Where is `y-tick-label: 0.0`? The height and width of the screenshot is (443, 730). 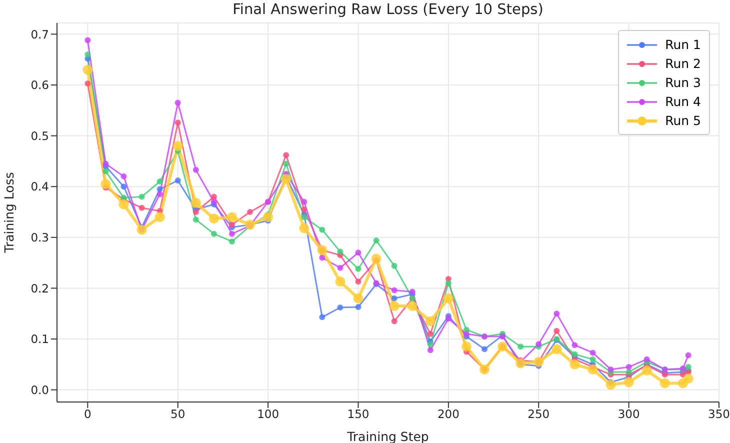
y-tick-label: 0.0 is located at coordinates (39, 389).